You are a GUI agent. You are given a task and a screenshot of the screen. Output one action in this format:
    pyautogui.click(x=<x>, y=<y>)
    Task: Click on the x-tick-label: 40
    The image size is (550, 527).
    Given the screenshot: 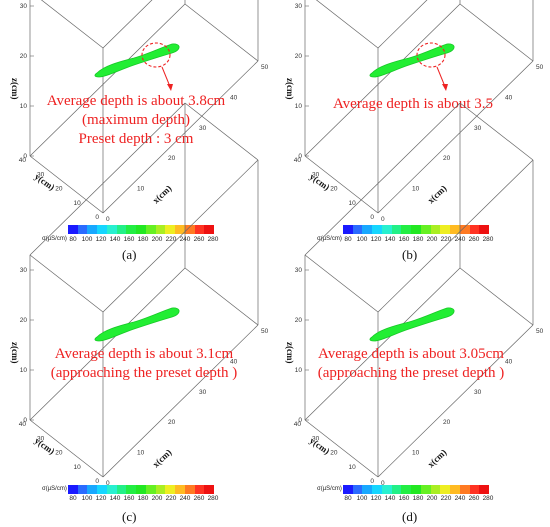 What is the action you would take?
    pyautogui.click(x=509, y=97)
    